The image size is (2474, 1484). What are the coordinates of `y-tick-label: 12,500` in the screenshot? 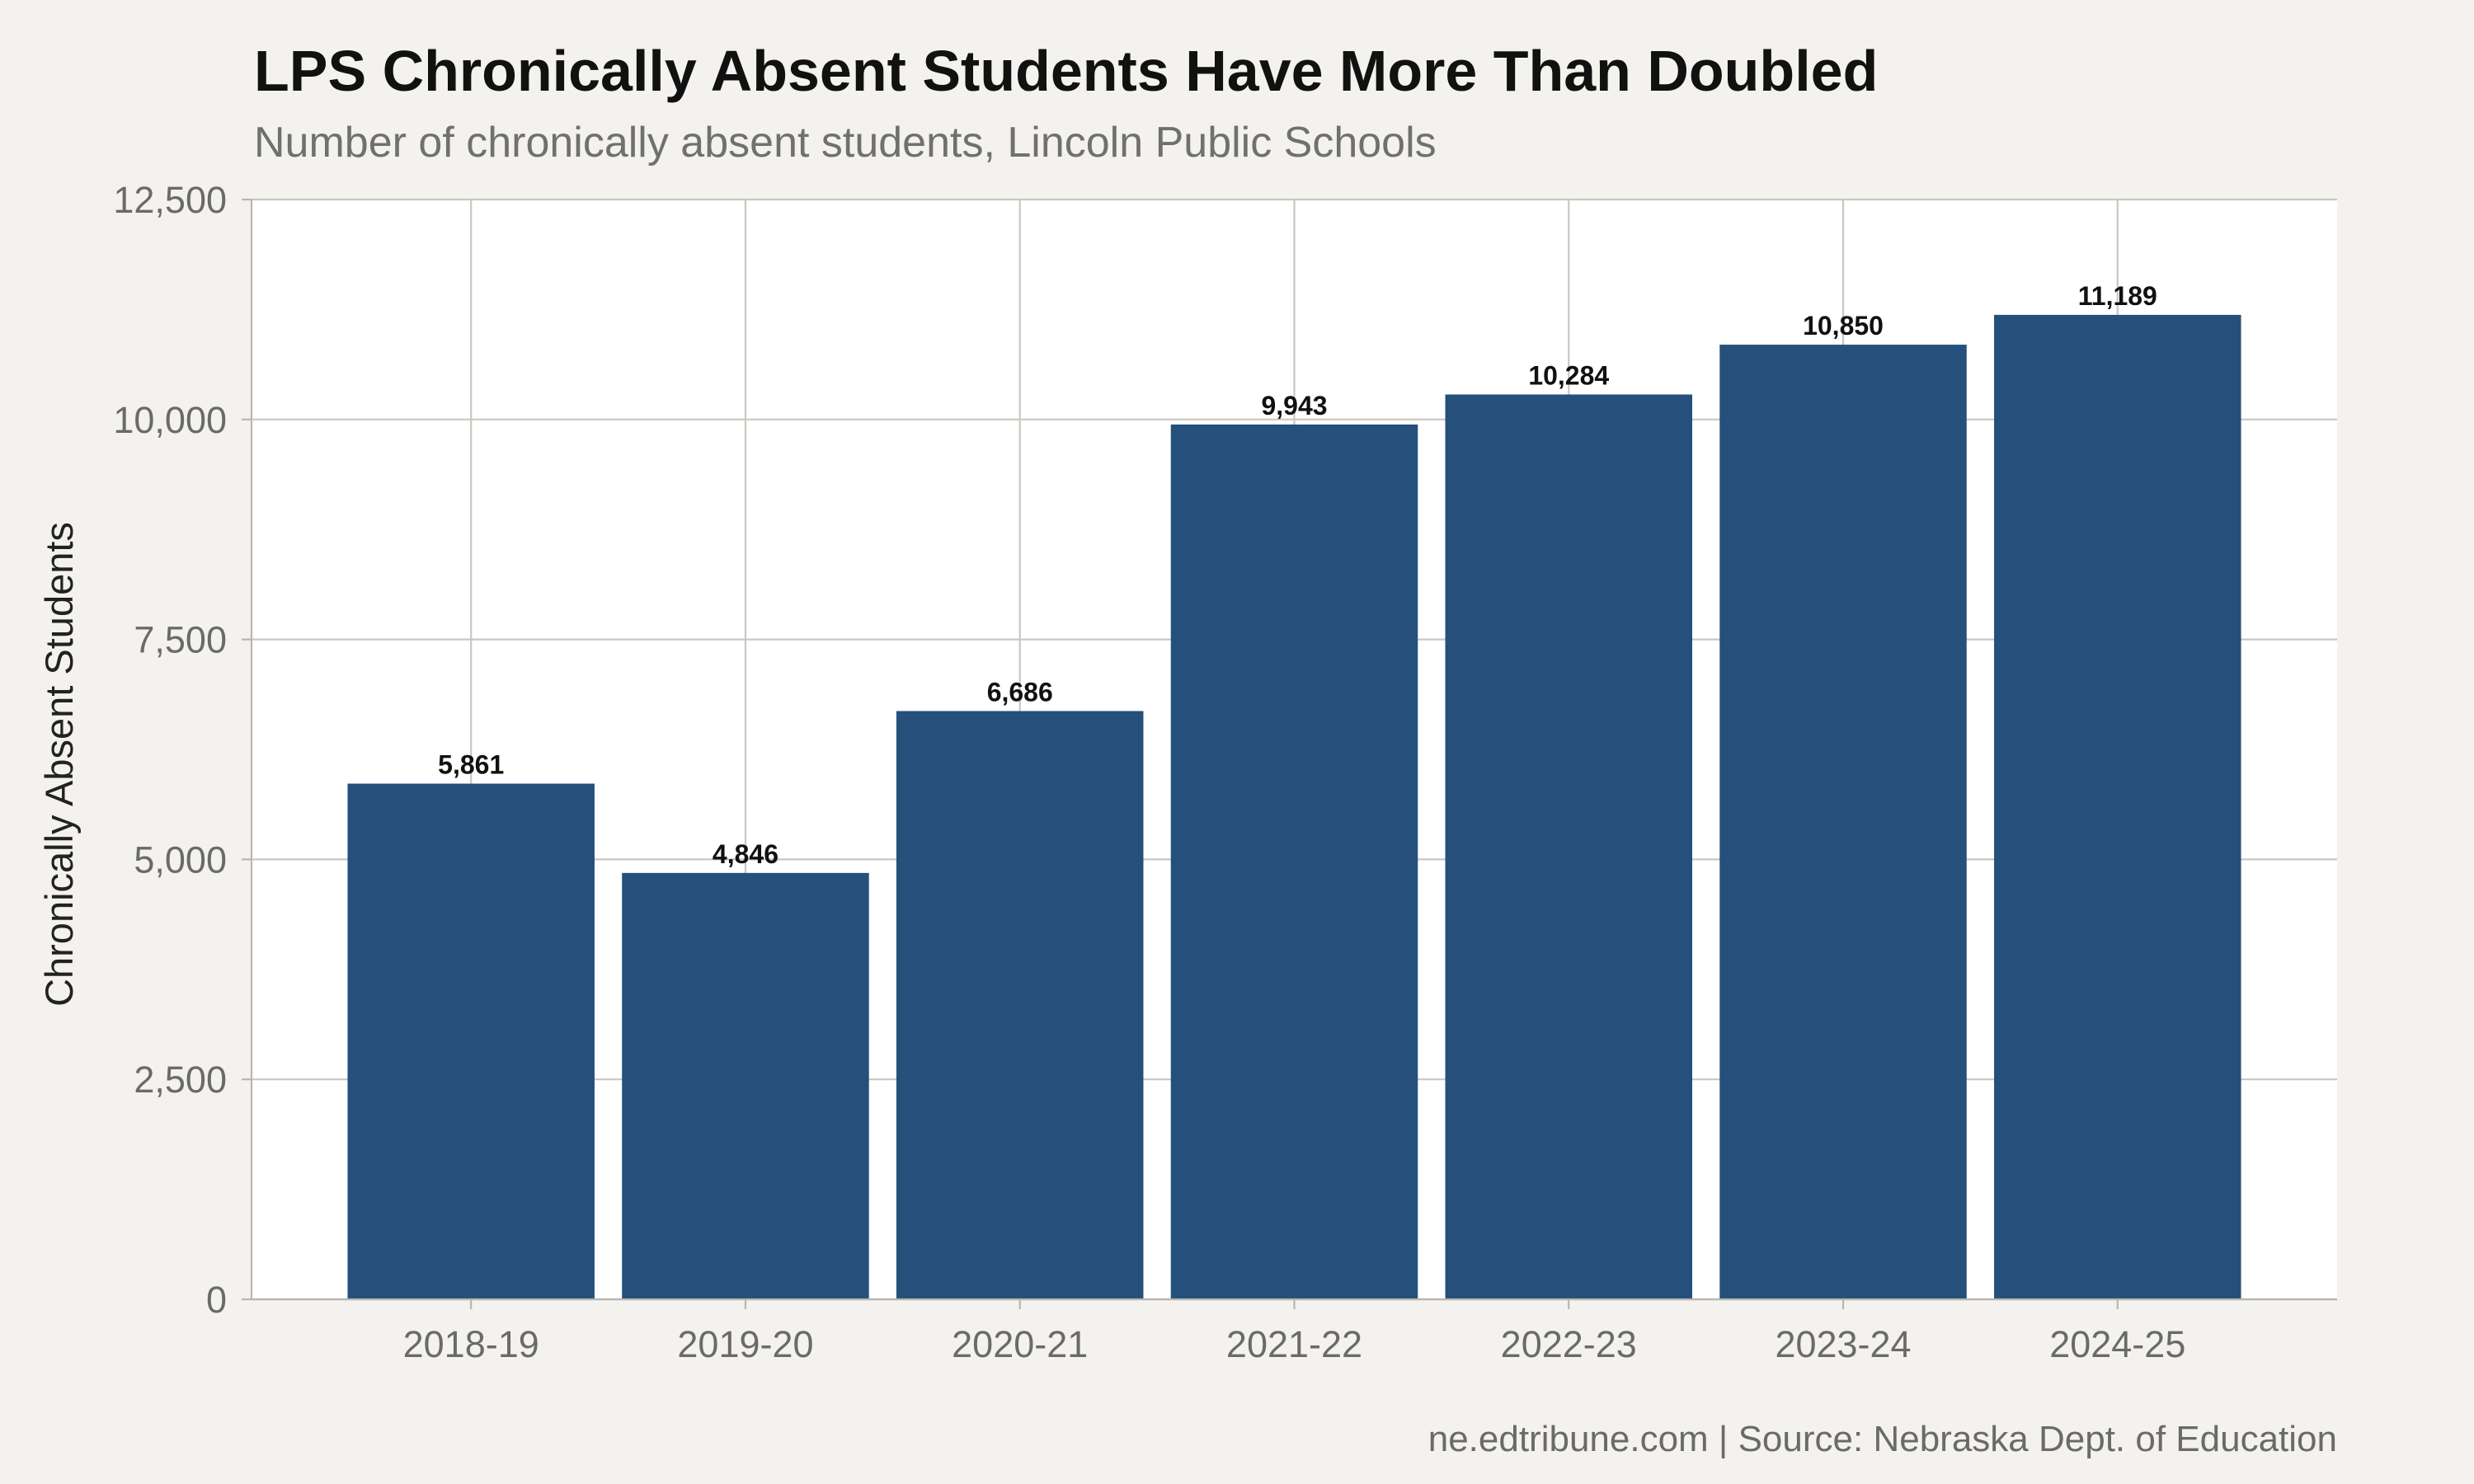 It's located at (170, 200).